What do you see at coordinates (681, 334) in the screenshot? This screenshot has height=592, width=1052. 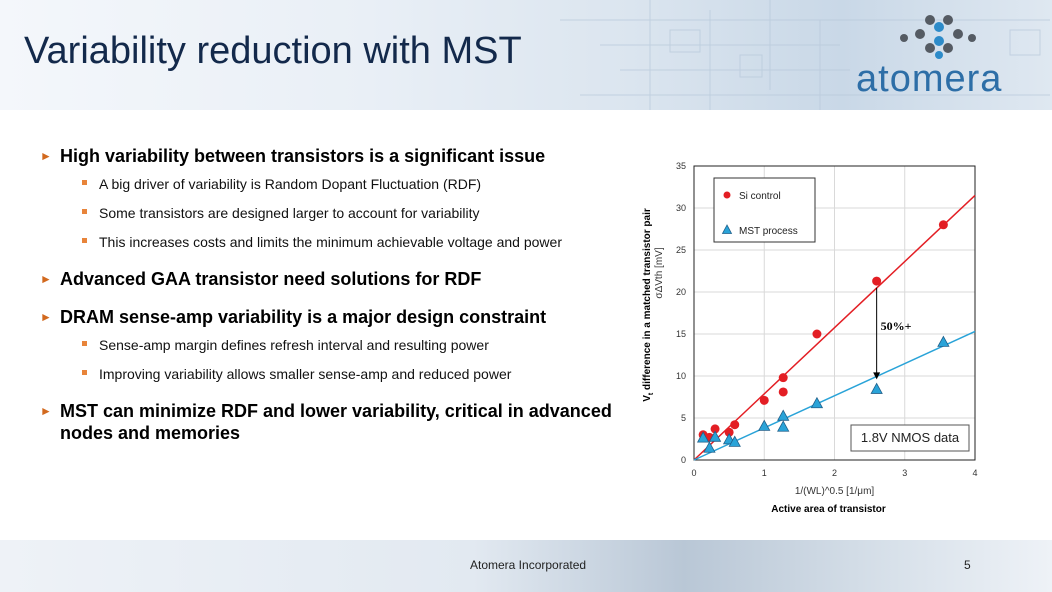 I see `y-tick-label: 15` at bounding box center [681, 334].